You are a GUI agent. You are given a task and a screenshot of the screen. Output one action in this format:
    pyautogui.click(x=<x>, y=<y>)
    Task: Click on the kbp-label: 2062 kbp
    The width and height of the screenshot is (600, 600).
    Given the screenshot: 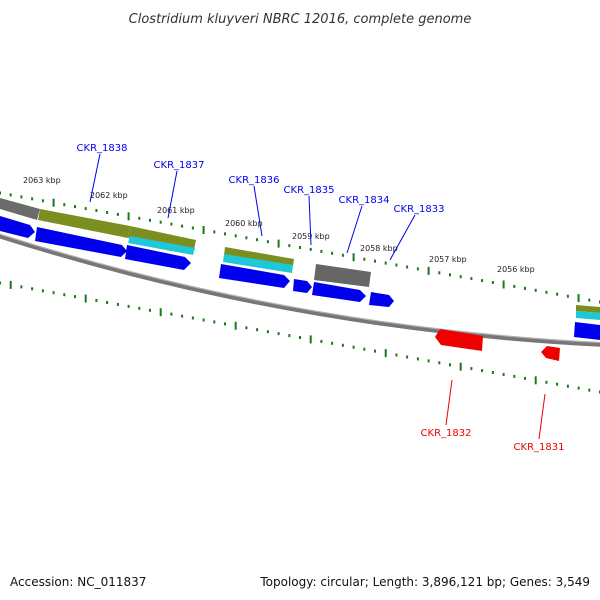 What is the action you would take?
    pyautogui.click(x=109, y=195)
    